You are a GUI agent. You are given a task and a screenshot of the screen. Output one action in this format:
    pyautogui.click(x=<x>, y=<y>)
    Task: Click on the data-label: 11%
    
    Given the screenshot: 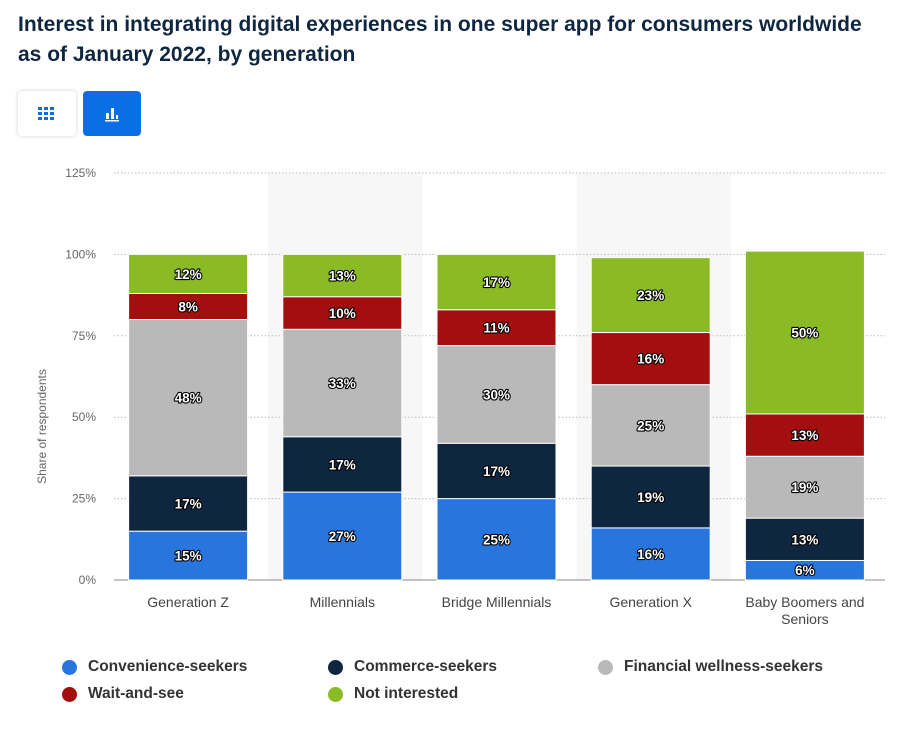 What is the action you would take?
    pyautogui.click(x=496, y=328)
    